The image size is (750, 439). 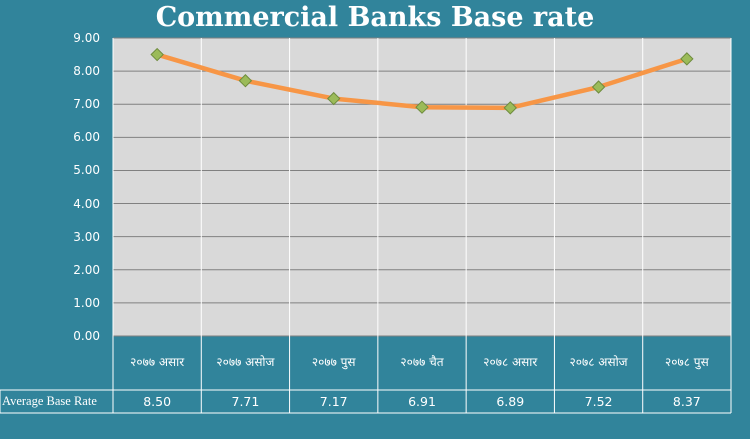 What do you see at coordinates (49, 401) in the screenshot?
I see `data-table-series-name: Average Base Rate` at bounding box center [49, 401].